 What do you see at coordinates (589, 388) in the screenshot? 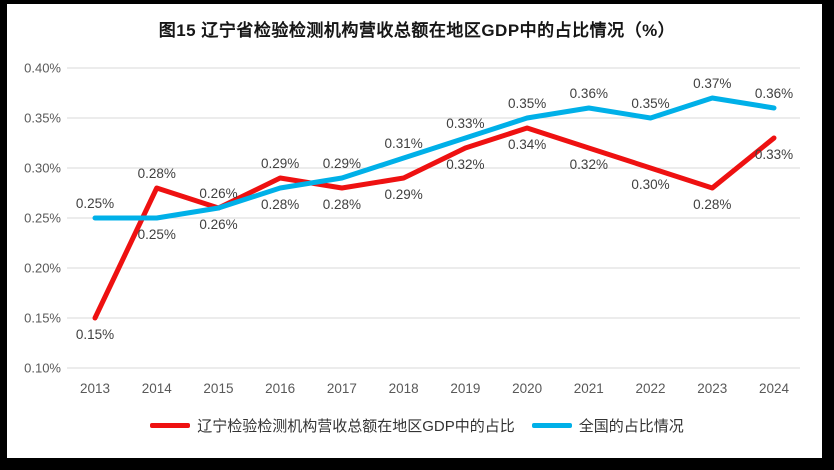
I see `x-tick-label: 2021` at bounding box center [589, 388].